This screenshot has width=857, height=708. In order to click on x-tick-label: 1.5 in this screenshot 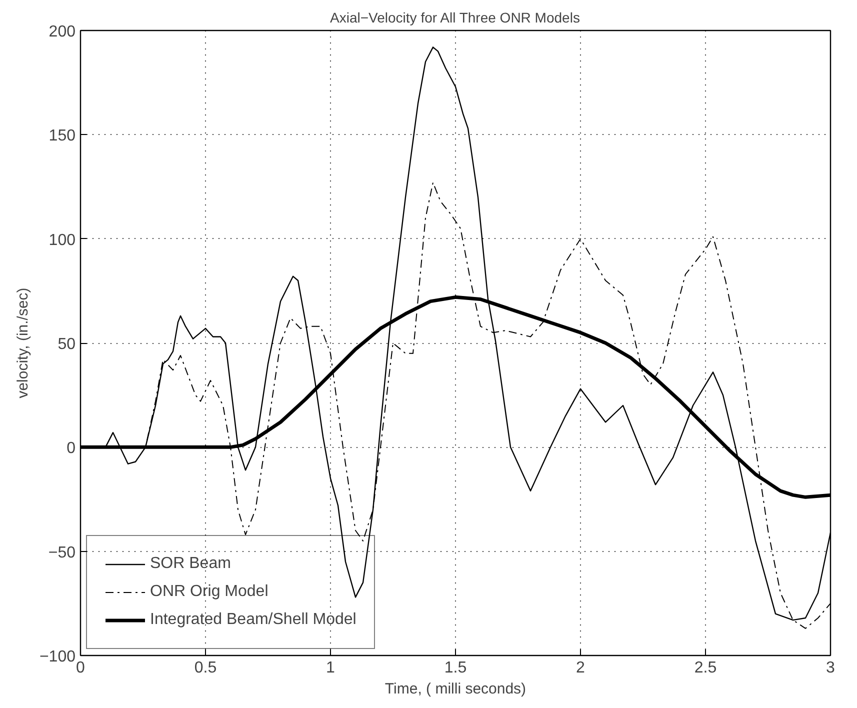, I will do `click(455, 668)`.